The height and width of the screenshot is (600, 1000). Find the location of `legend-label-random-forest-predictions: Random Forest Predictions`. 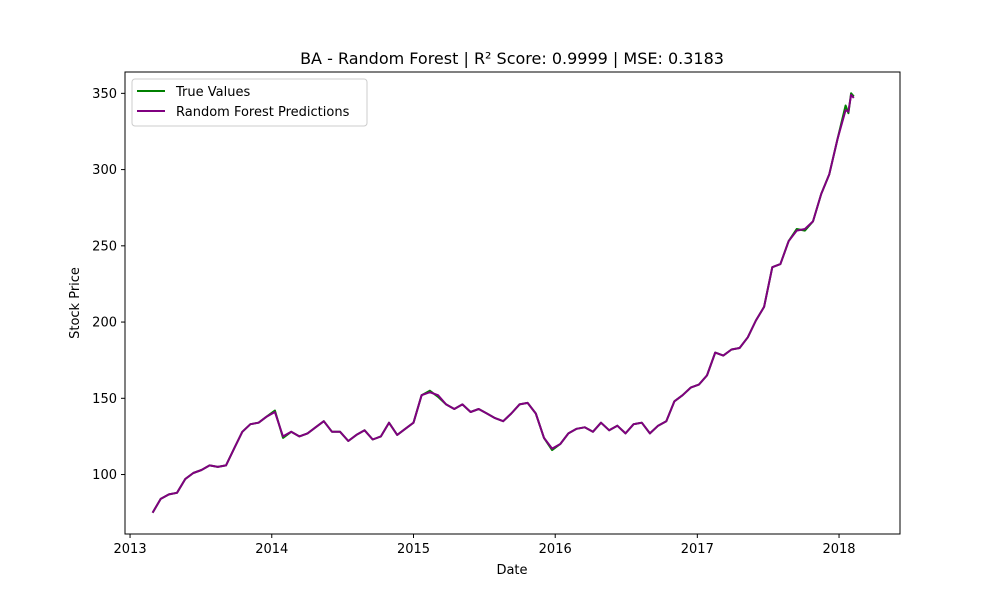

legend-label-random-forest-predictions: Random Forest Predictions is located at coordinates (263, 112).